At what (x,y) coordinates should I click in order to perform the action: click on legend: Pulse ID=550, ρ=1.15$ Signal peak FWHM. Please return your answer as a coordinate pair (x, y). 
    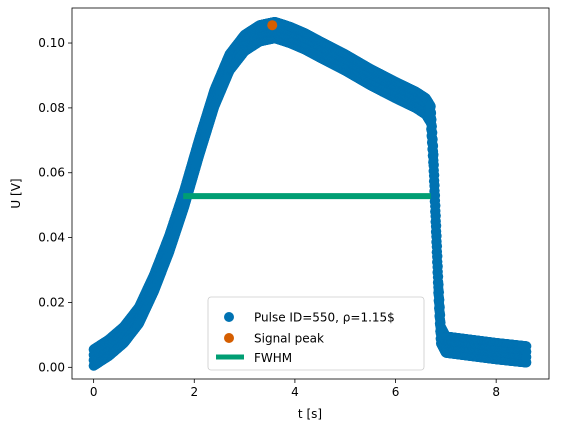
    Looking at the image, I should click on (316, 333).